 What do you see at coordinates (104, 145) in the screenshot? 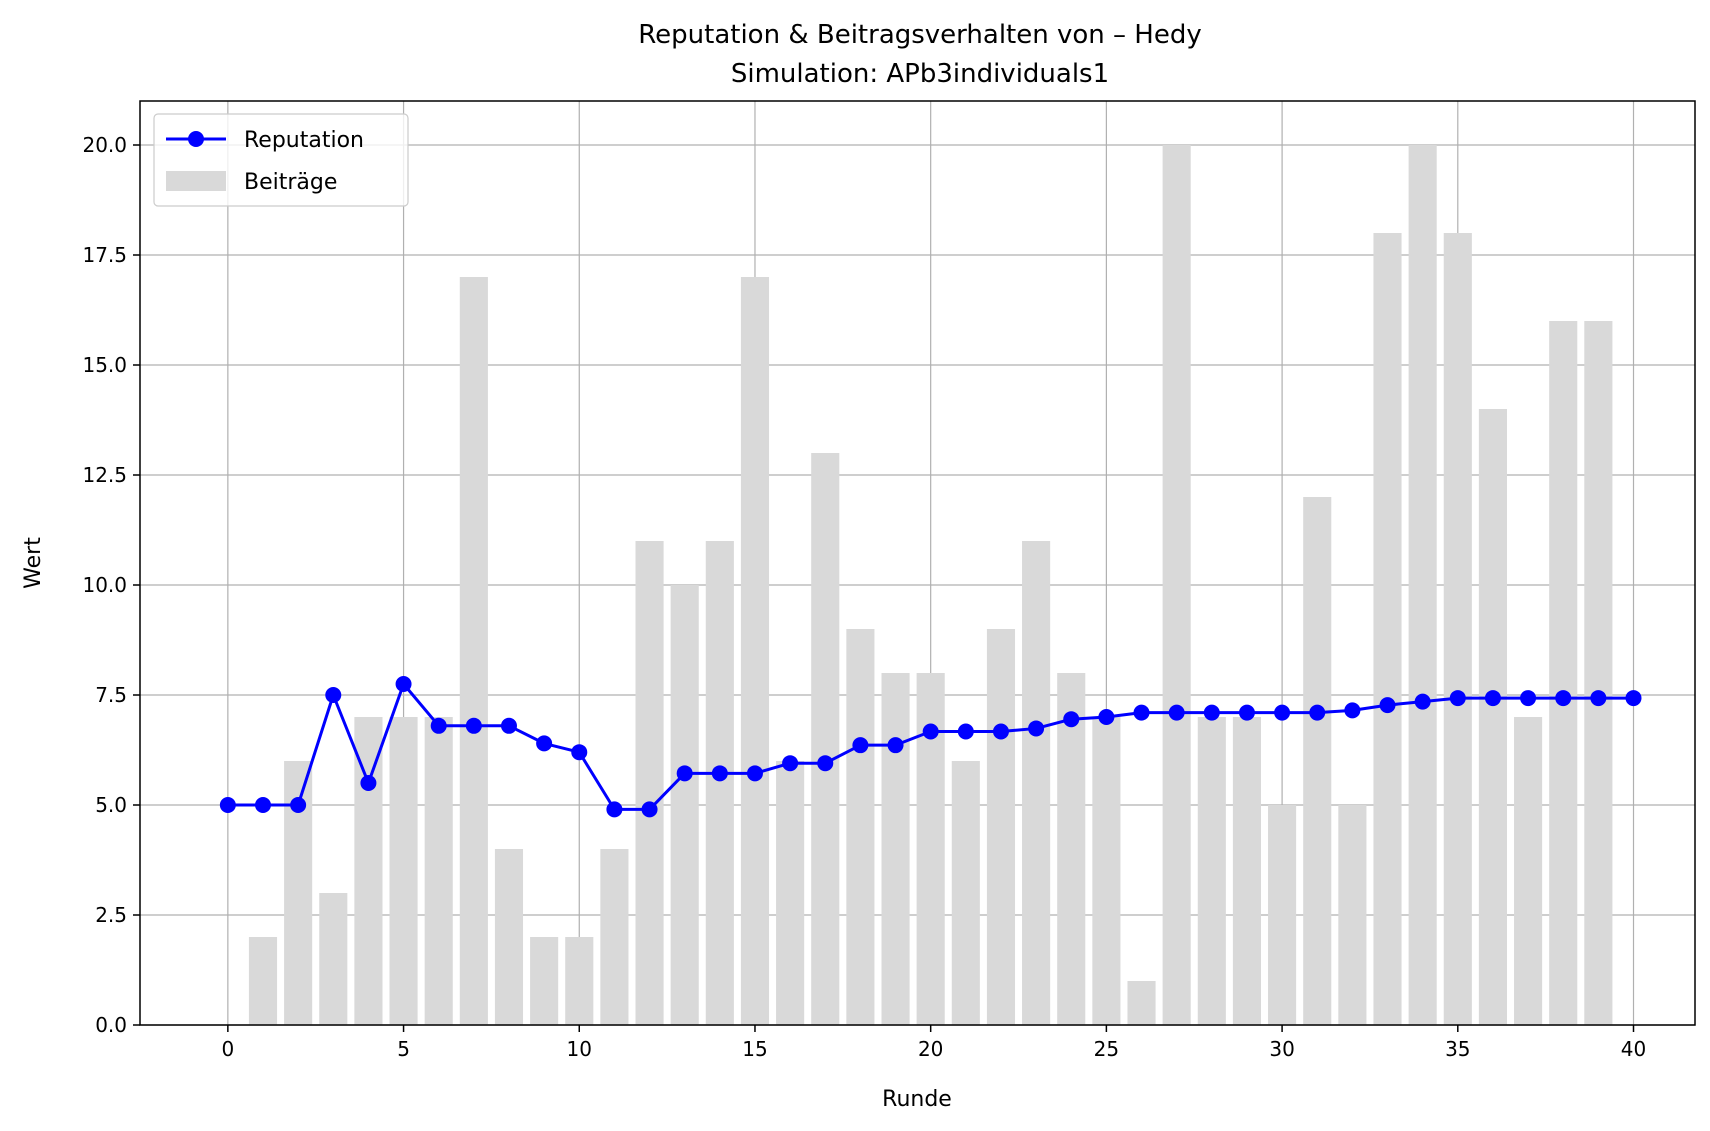
I see `y-tick-label: 20.0` at bounding box center [104, 145].